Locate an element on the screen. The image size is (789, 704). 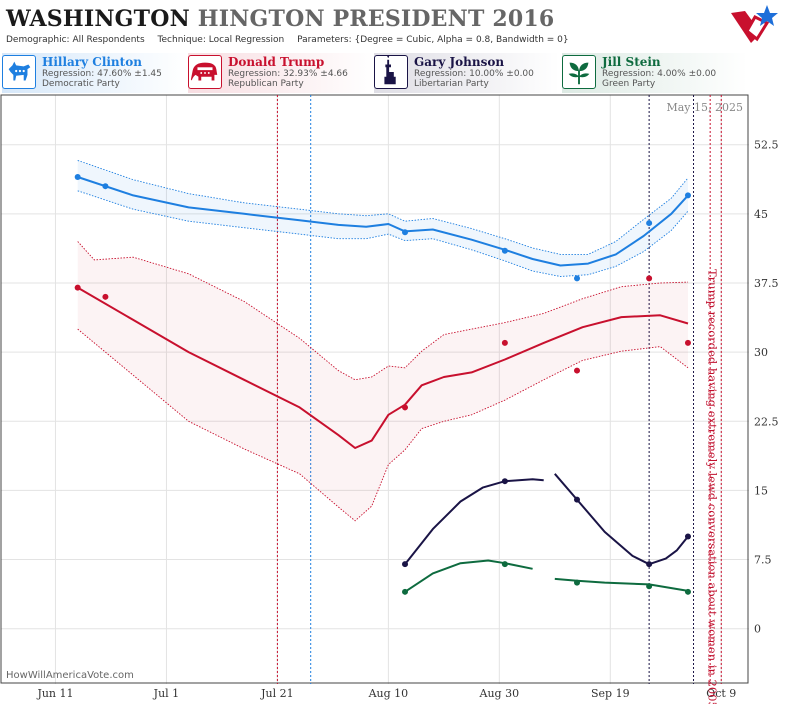
demographic-value: All Respondents is located at coordinates (108, 40).